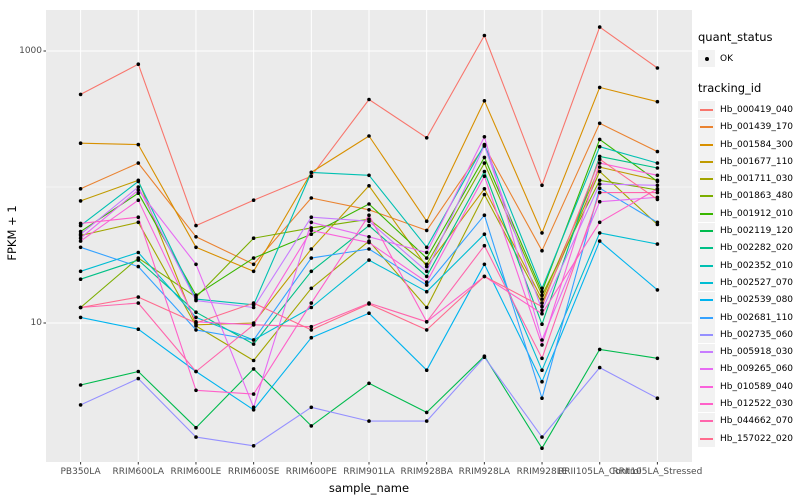 This screenshot has height=500, width=800. Describe the element at coordinates (748, 335) in the screenshot. I see `legend-entry: Hb_002735_060` at that location.